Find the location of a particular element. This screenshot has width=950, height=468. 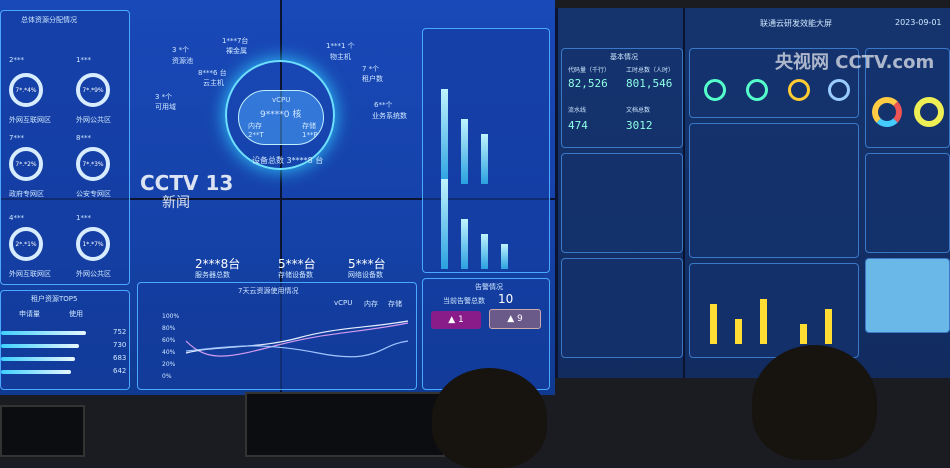

cctv13-logo: CCTV 13 新闻 is located at coordinates (186, 192).